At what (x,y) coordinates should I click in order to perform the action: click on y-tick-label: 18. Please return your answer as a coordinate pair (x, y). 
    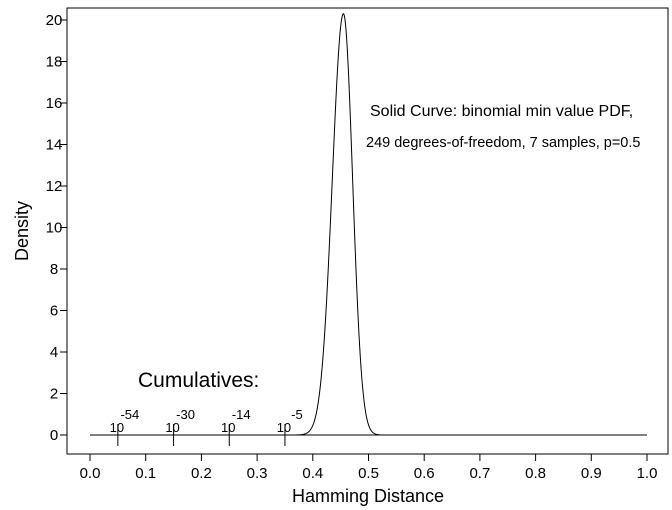
    Looking at the image, I should click on (54, 62).